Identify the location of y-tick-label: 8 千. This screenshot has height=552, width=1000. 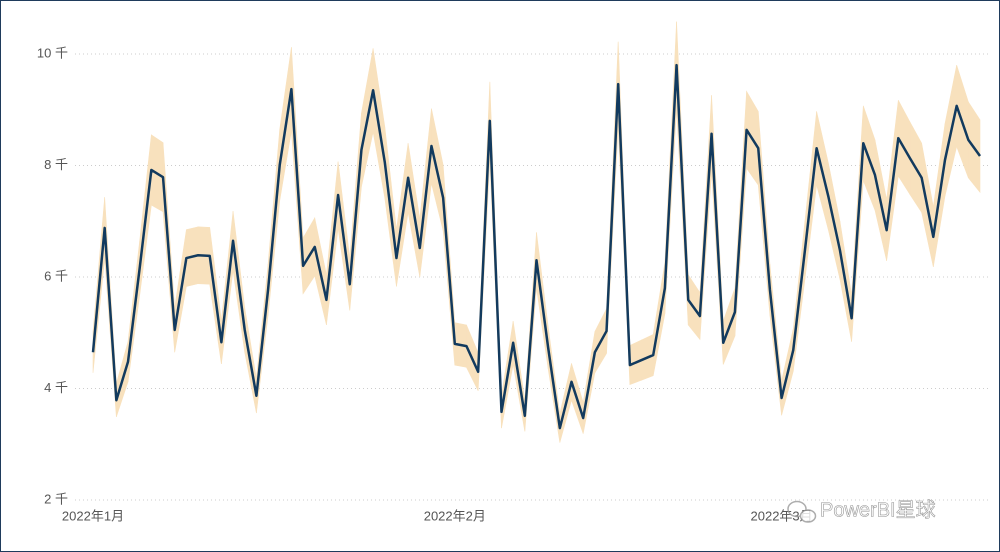
(56, 164).